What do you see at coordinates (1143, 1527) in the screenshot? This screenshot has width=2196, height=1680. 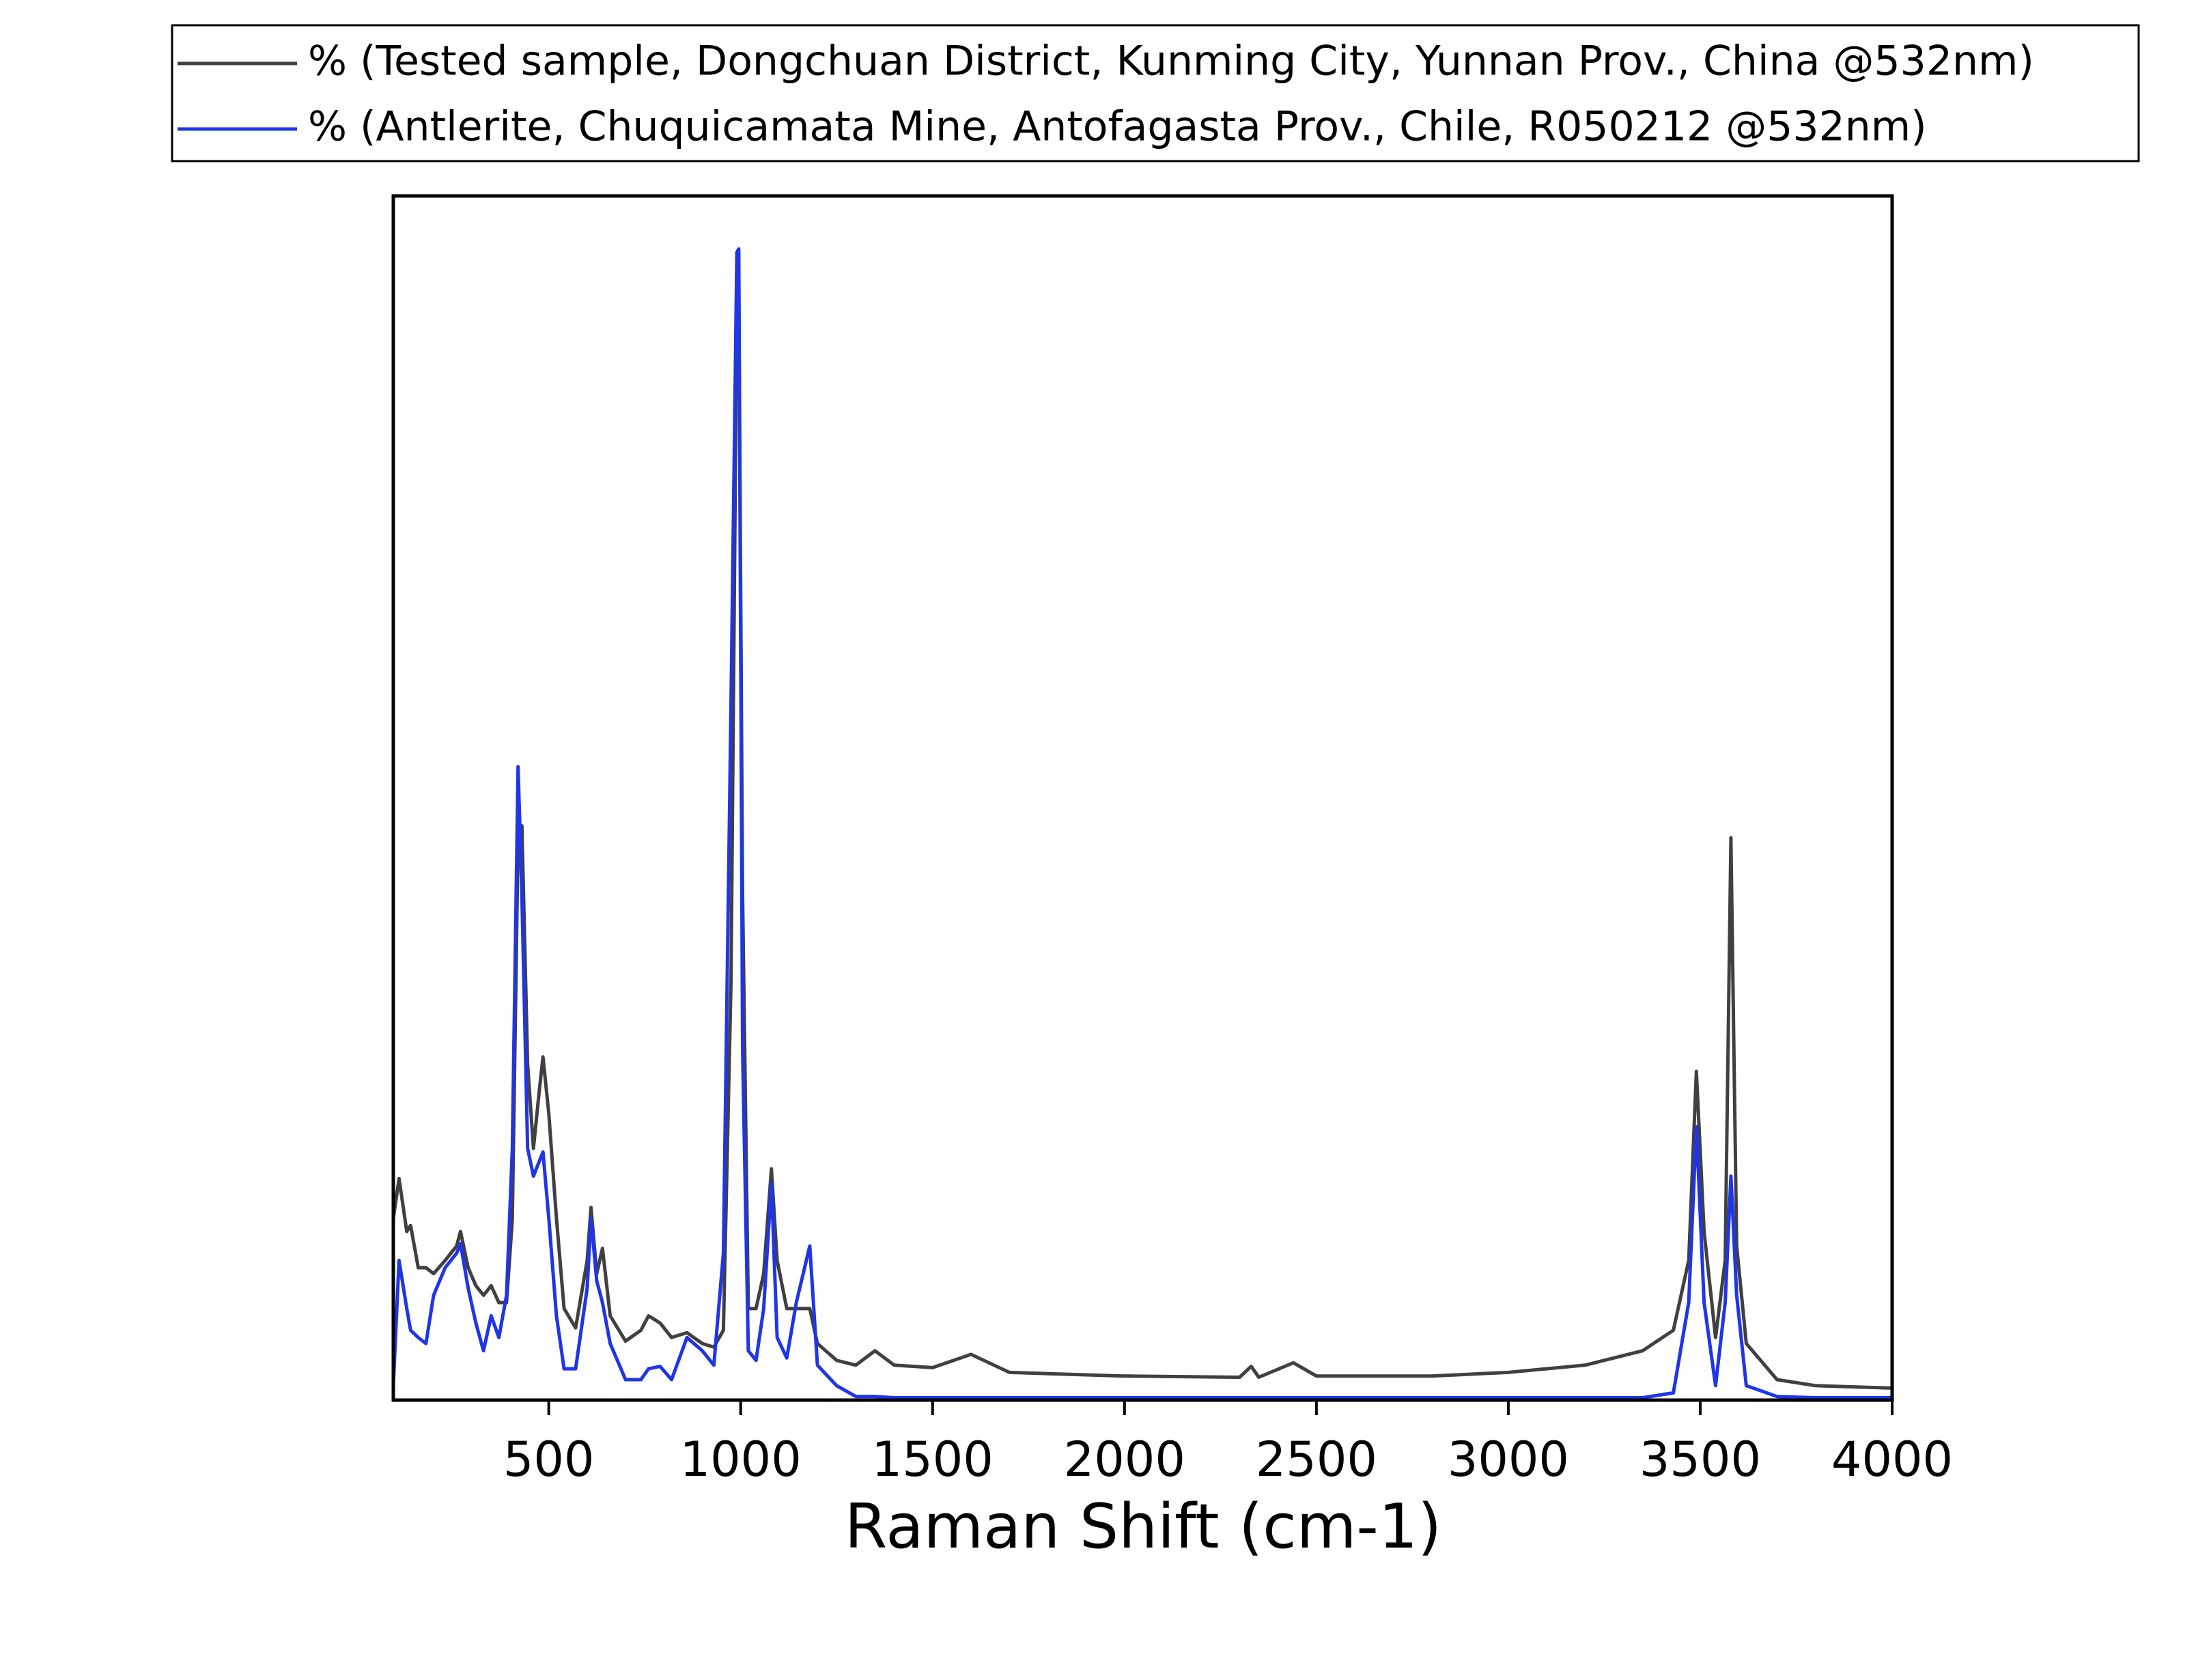 I see `x-axis-label: Raman Shift (cm-1)` at bounding box center [1143, 1527].